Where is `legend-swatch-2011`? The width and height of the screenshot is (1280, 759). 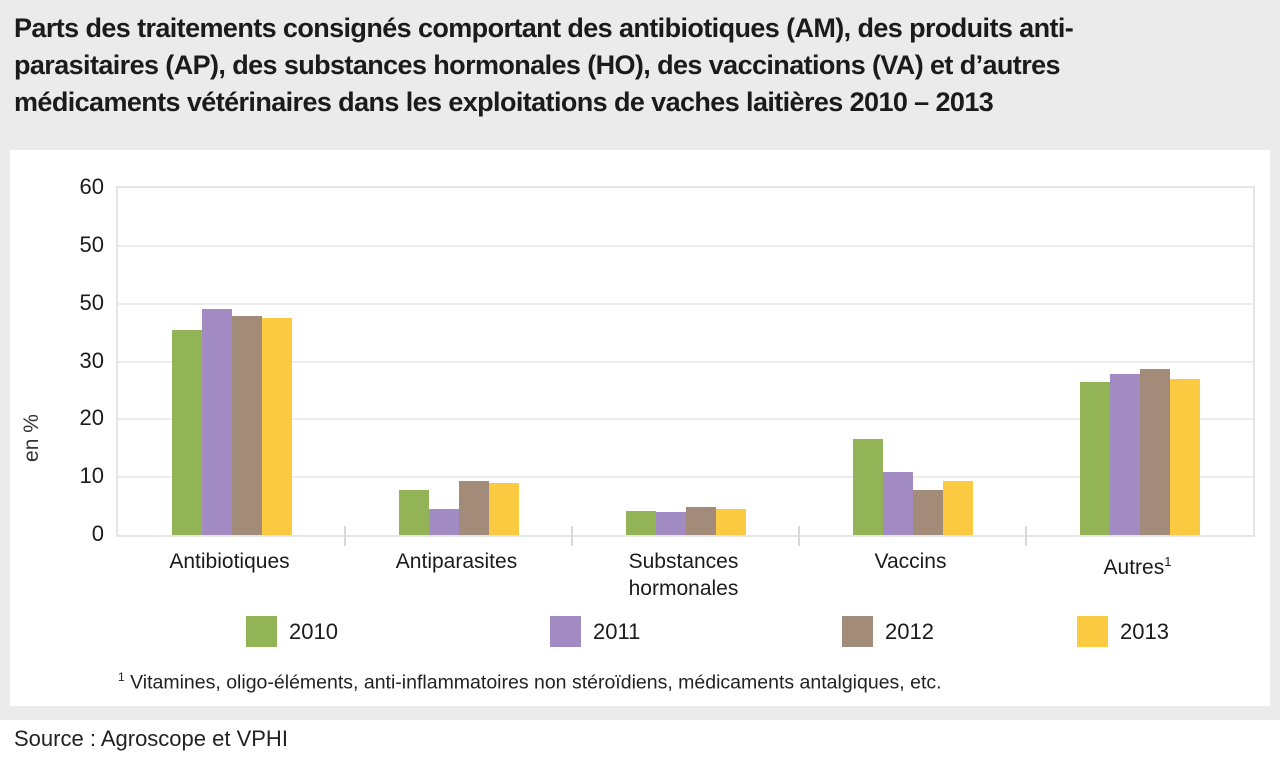 legend-swatch-2011 is located at coordinates (565, 631).